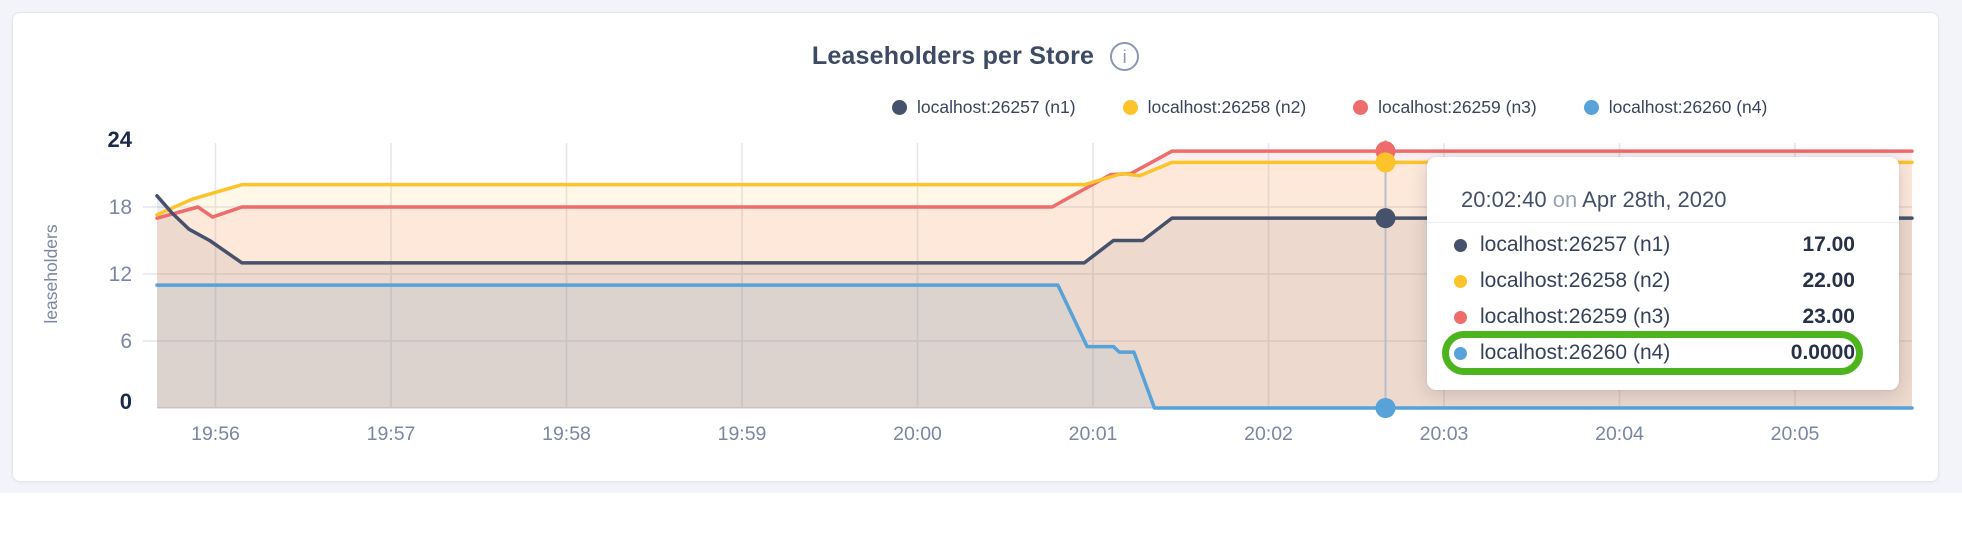 The width and height of the screenshot is (1962, 534). What do you see at coordinates (1125, 56) in the screenshot?
I see `info-icon: i` at bounding box center [1125, 56].